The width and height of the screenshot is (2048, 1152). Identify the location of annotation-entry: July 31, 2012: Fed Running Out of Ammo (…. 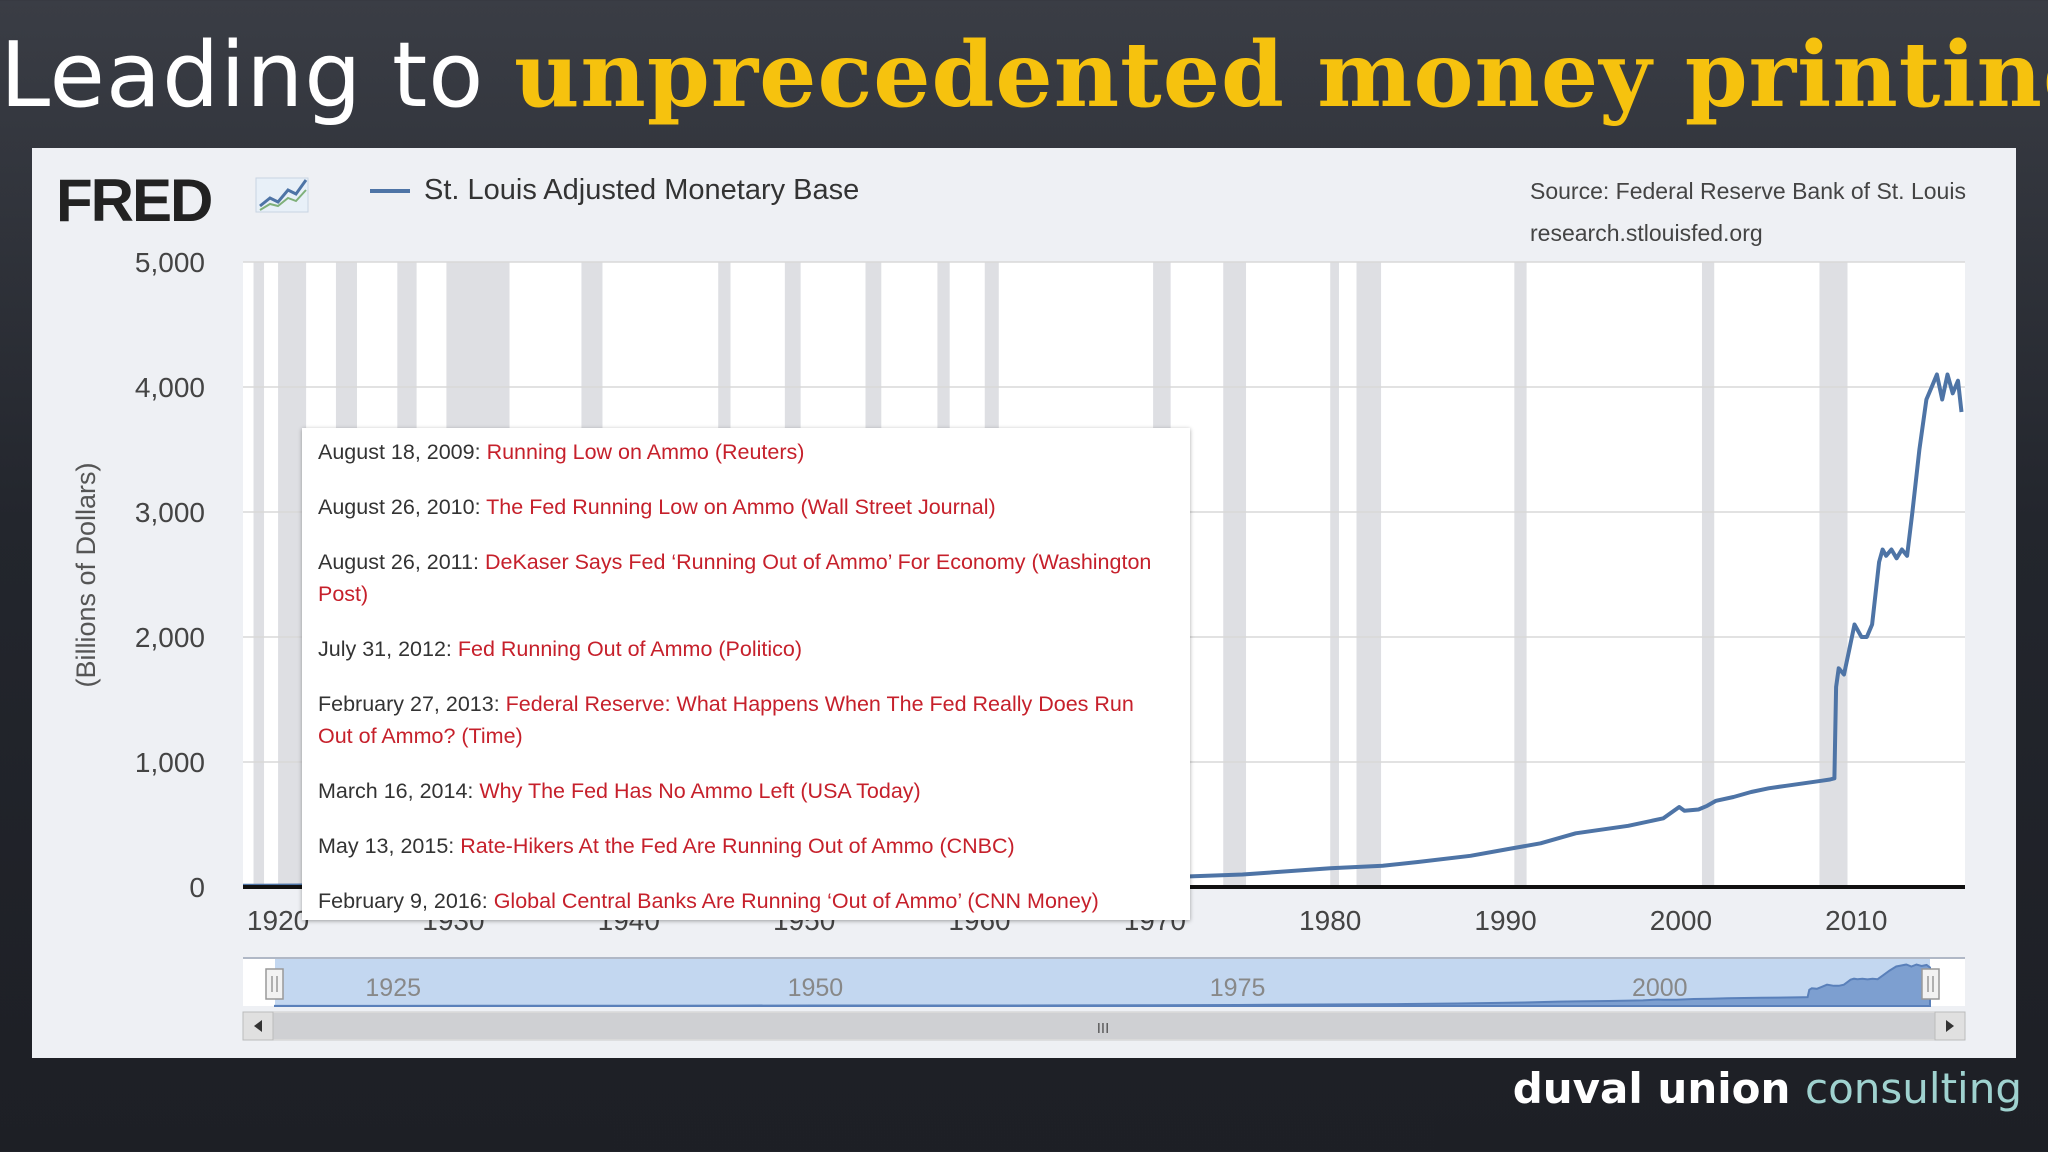
(746, 649).